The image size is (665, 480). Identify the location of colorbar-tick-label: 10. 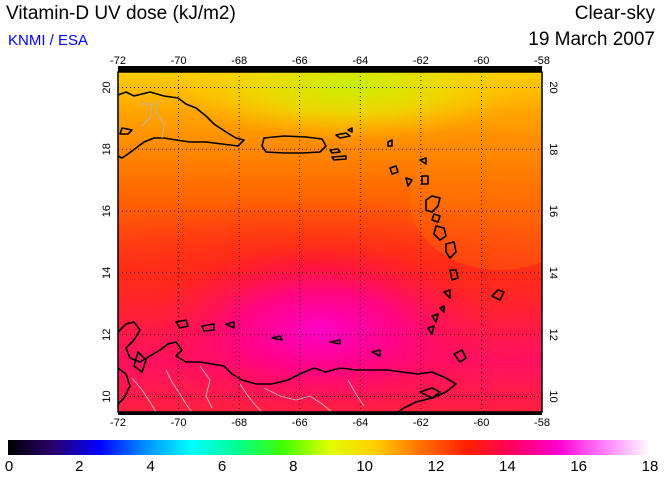
(364, 466).